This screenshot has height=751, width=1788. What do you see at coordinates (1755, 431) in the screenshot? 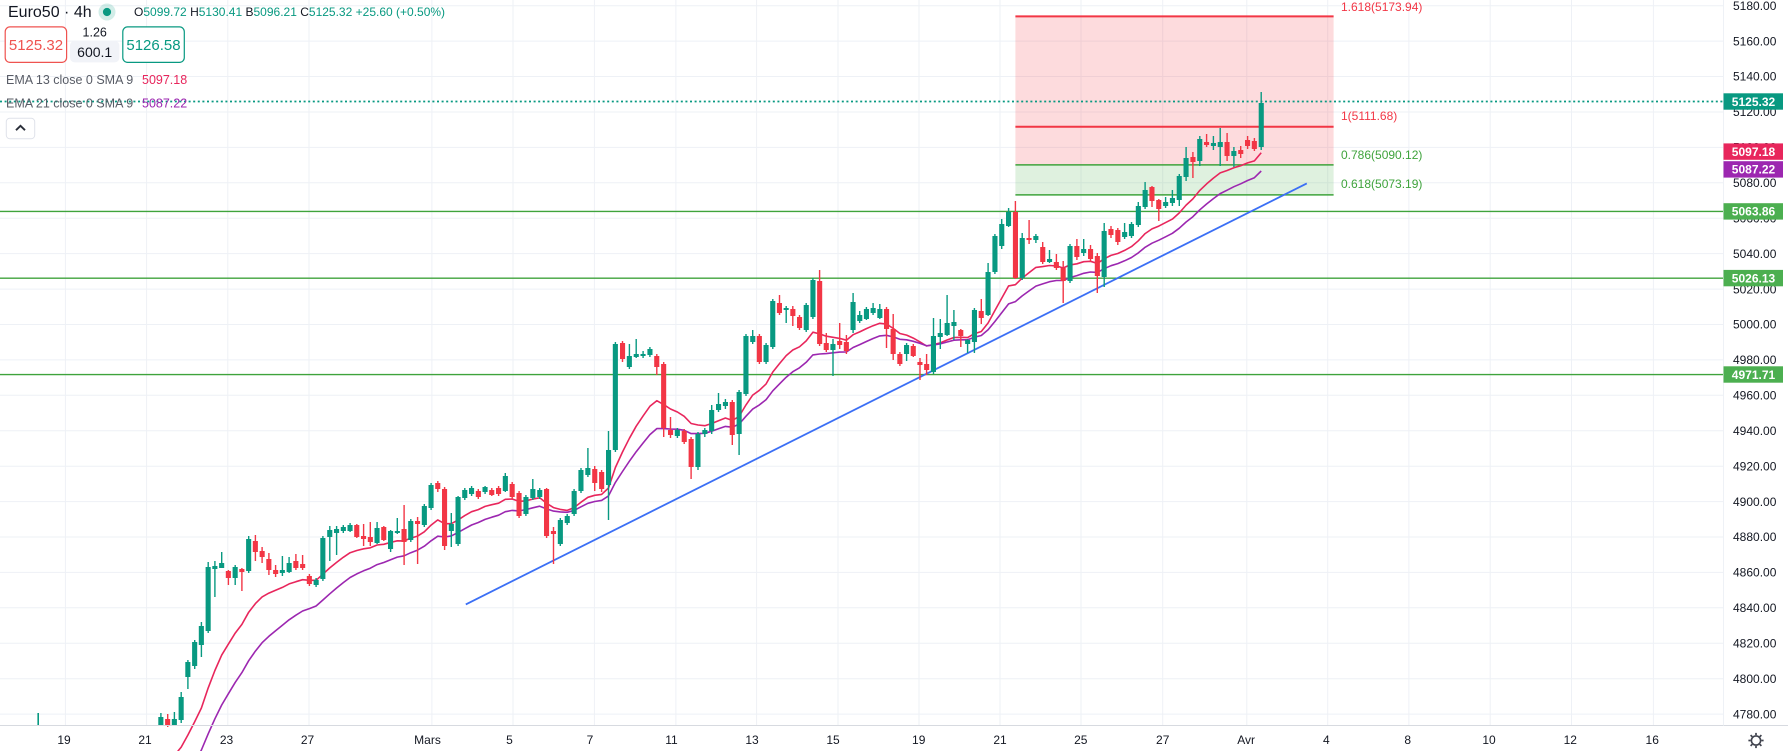
I see `svg-text: 4940.00` at bounding box center [1755, 431].